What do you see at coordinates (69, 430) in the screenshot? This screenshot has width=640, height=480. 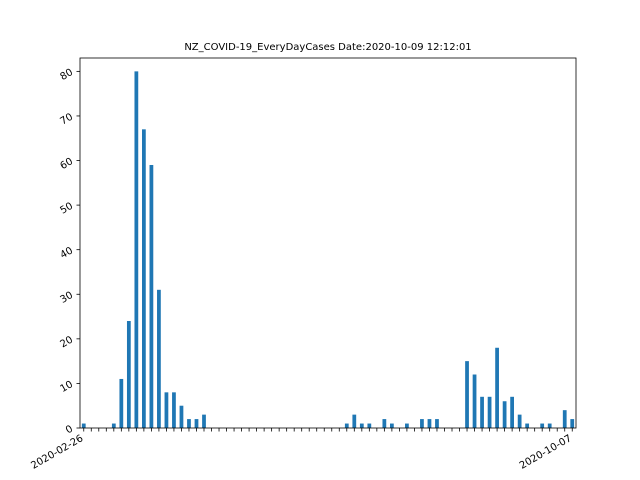 I see `y-tick-label: 0` at bounding box center [69, 430].